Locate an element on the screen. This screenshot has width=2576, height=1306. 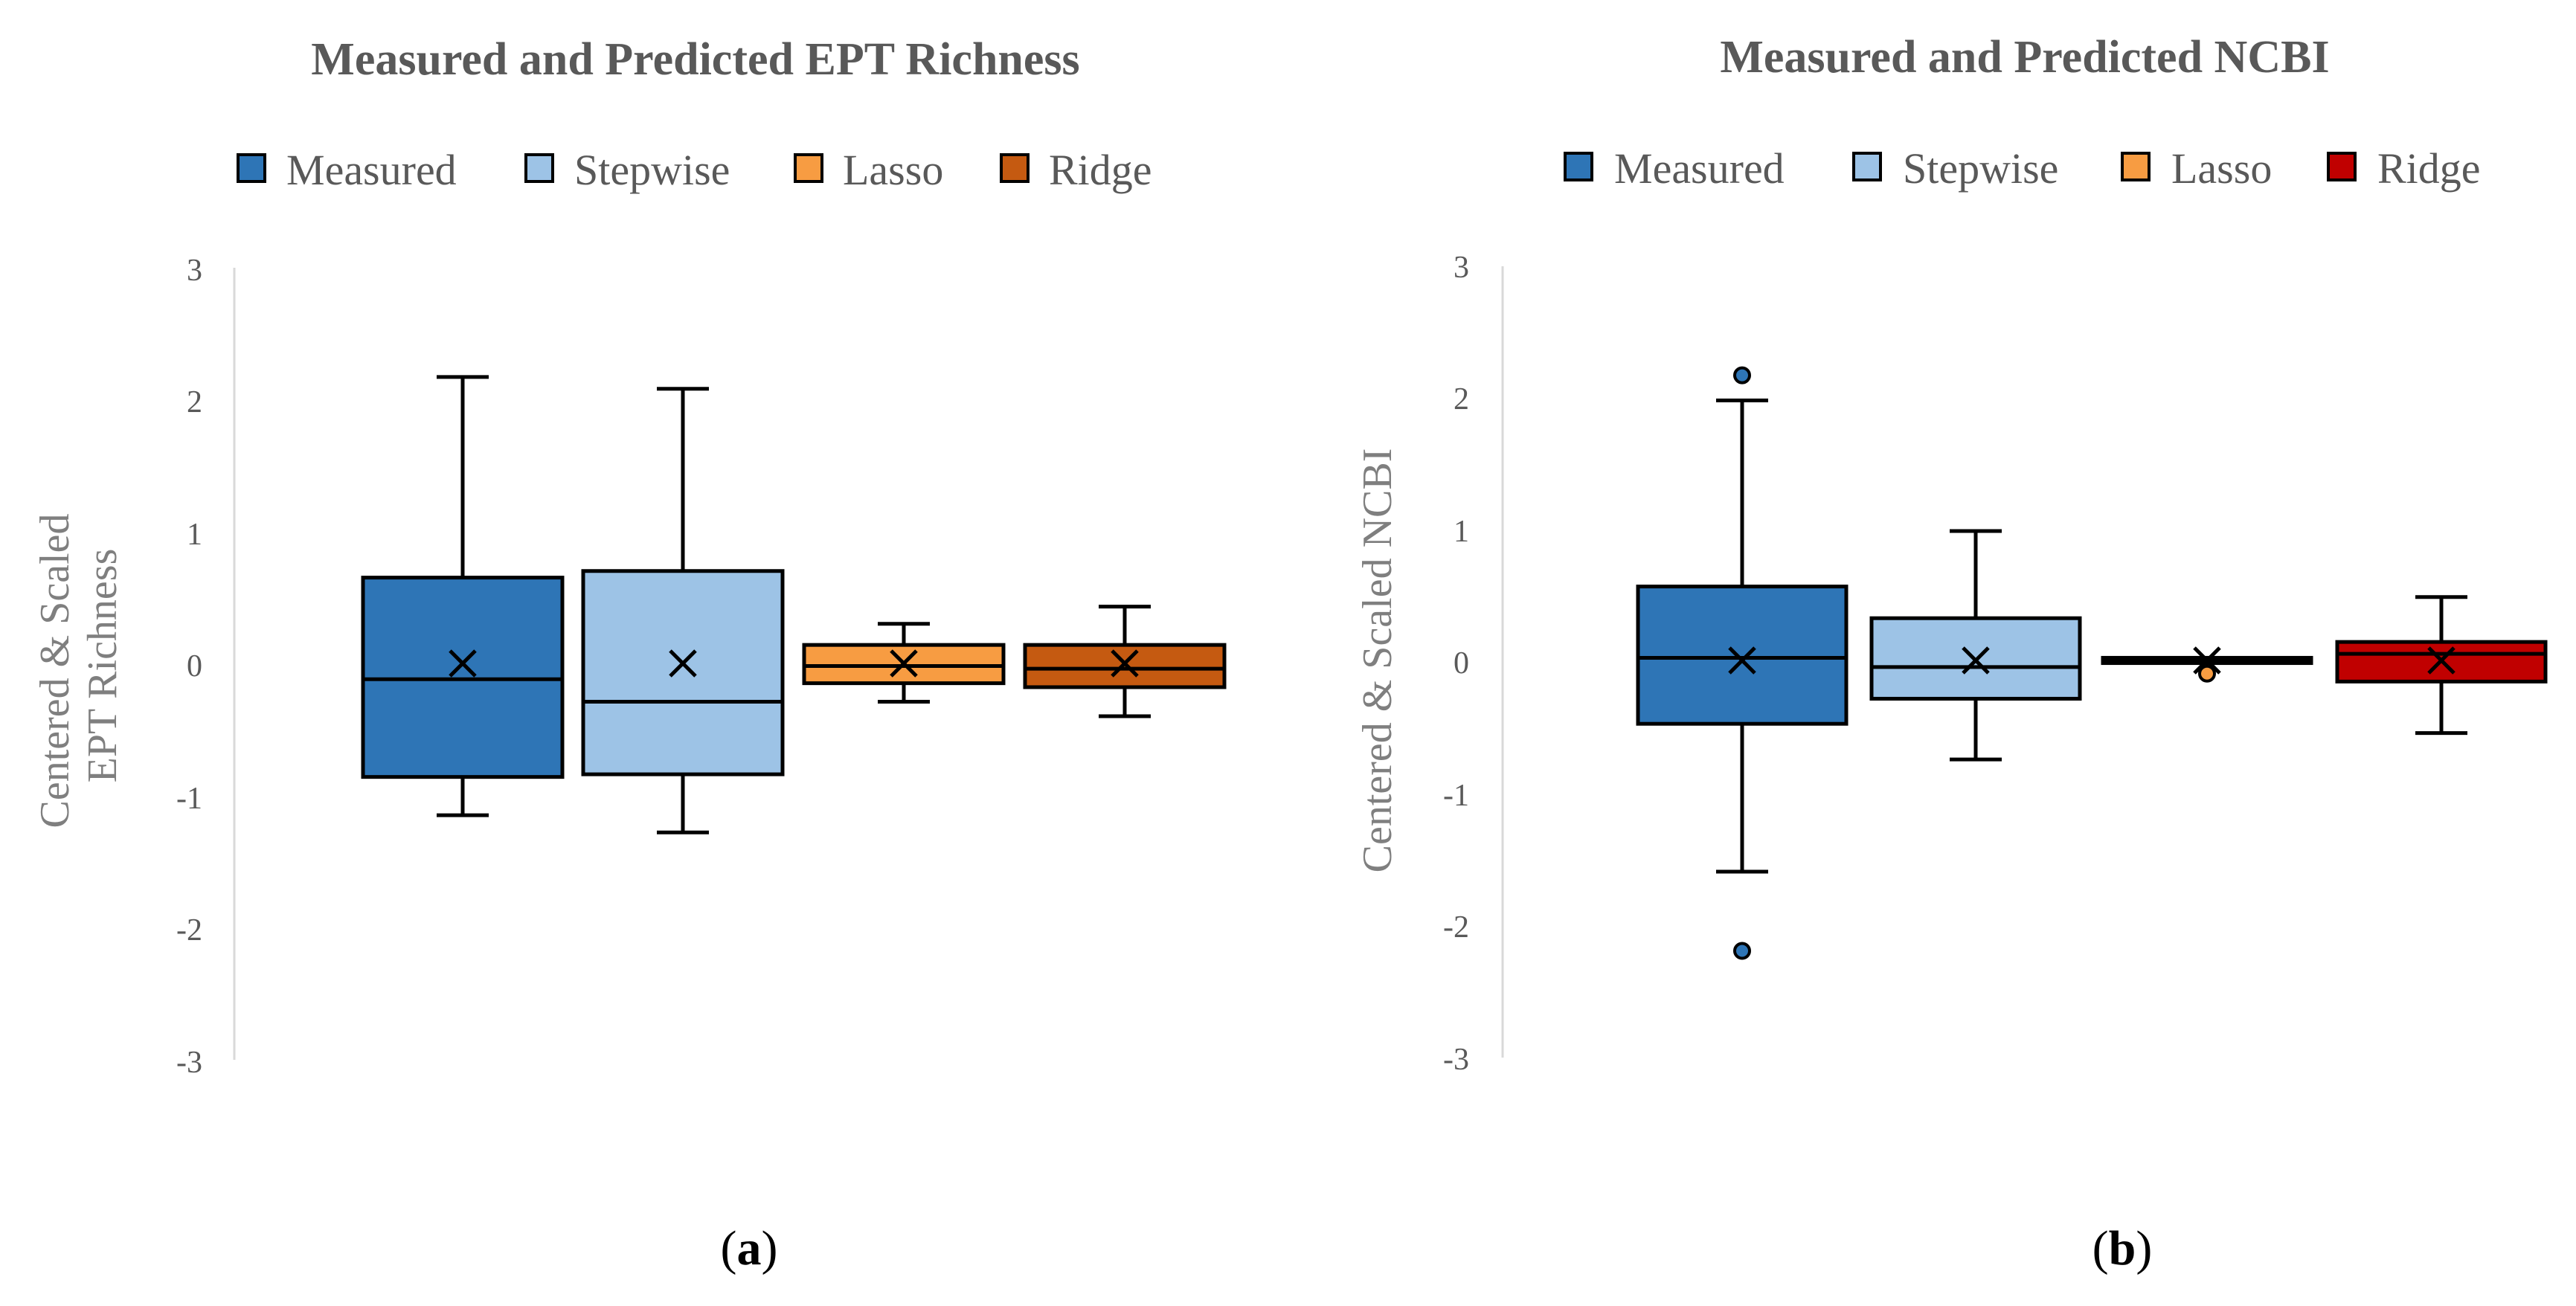
chart-title: Measured and Predicted EPT Richness is located at coordinates (695, 59).